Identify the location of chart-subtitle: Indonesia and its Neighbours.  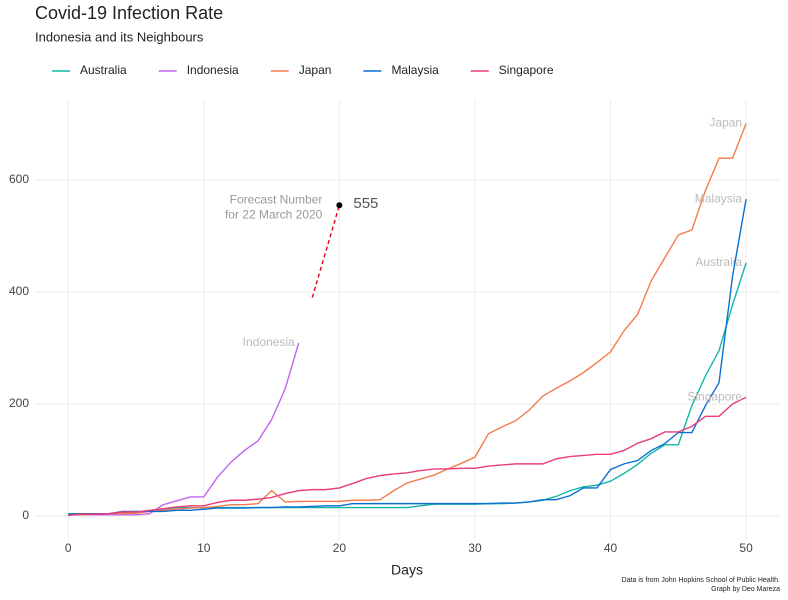
(119, 36).